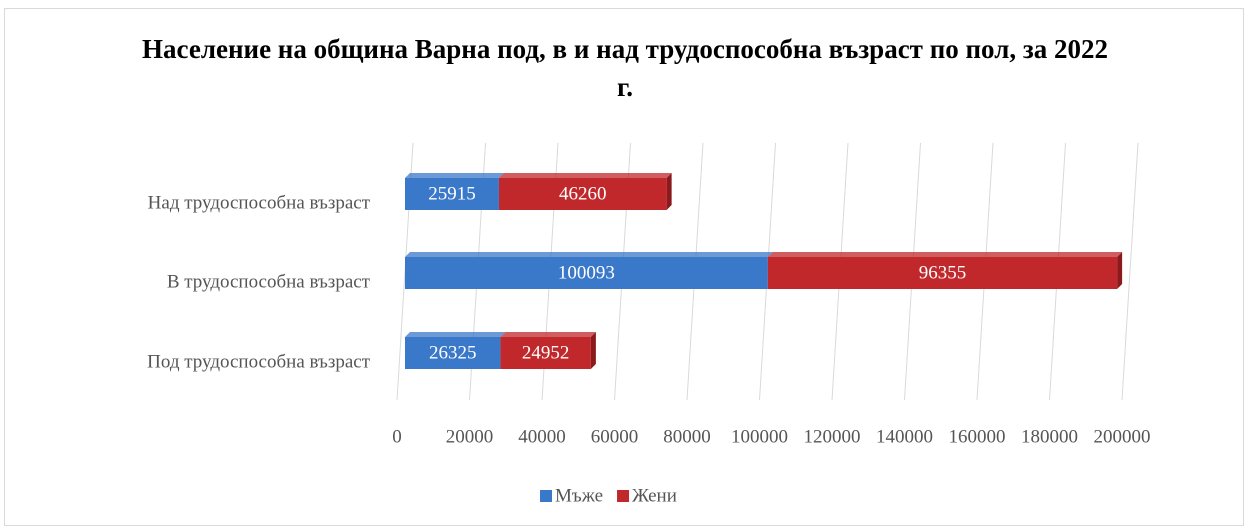 The image size is (1250, 530). I want to click on y-tick-label: В трудоспособна възраст, so click(269, 281).